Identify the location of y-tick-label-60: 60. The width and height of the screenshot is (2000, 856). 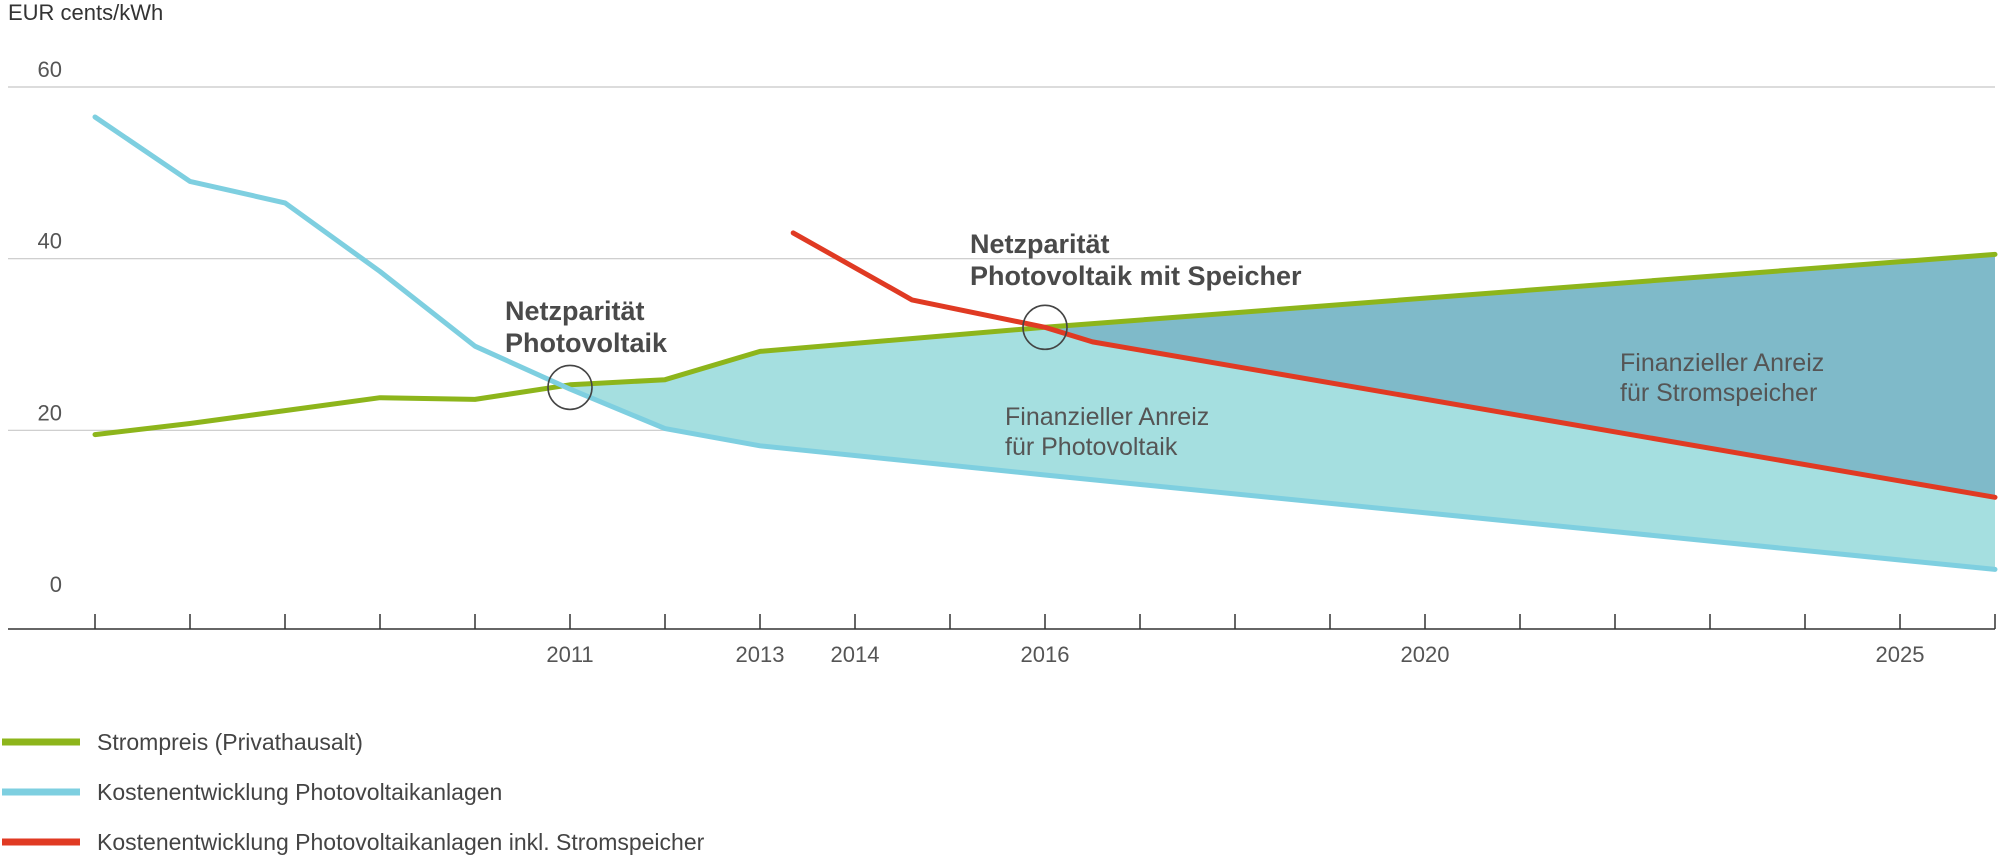
(50, 69).